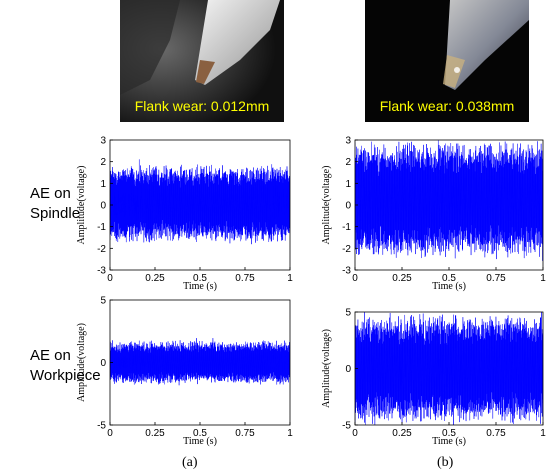 The height and width of the screenshot is (475, 550). What do you see at coordinates (65, 366) in the screenshot?
I see `row-label-workpiece: AE on Workpiece` at bounding box center [65, 366].